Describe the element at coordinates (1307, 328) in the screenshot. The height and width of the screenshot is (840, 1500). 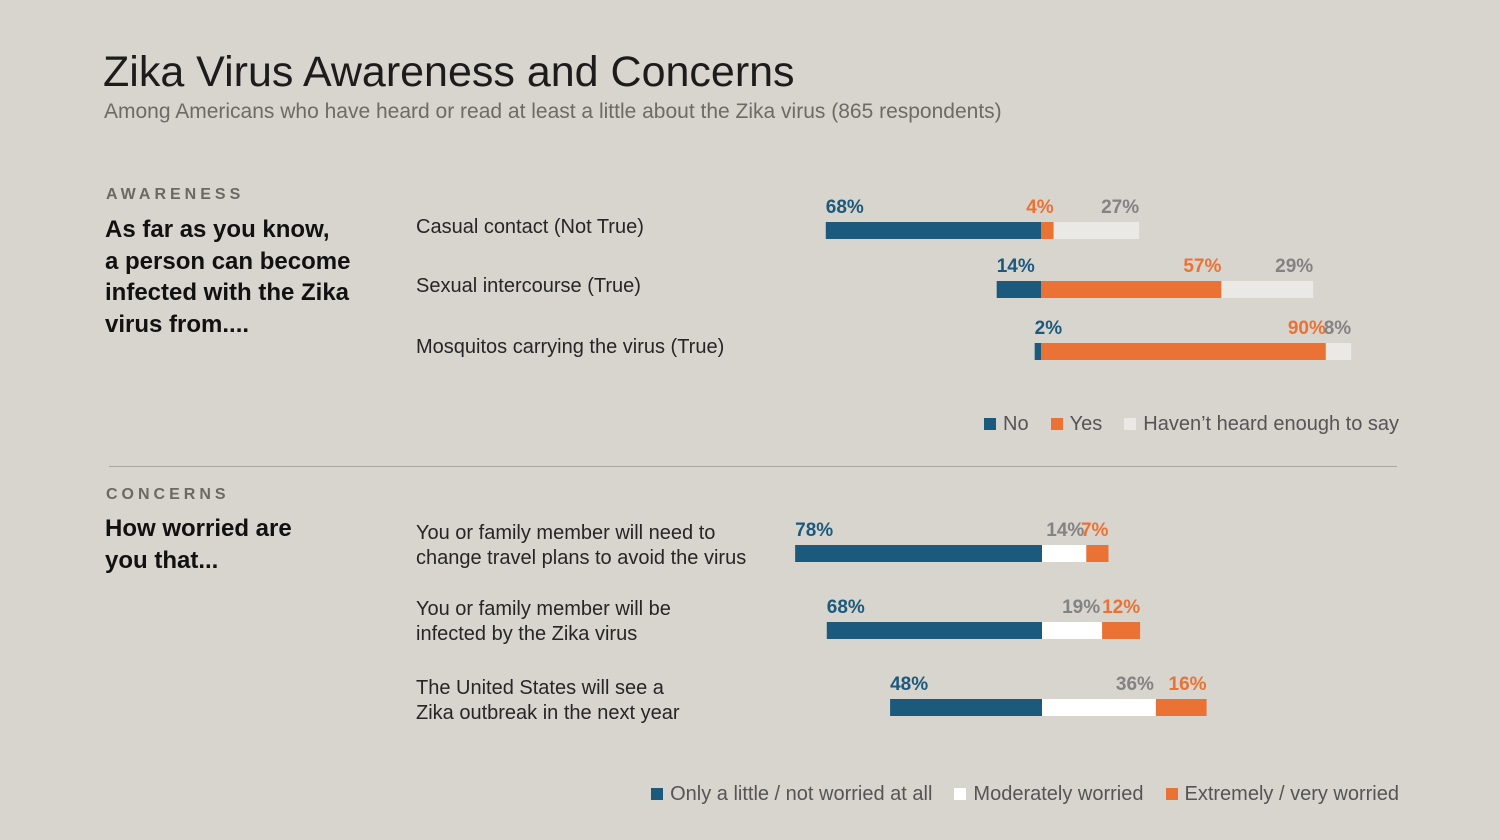
I see `value-label-yes-3: 90%` at that location.